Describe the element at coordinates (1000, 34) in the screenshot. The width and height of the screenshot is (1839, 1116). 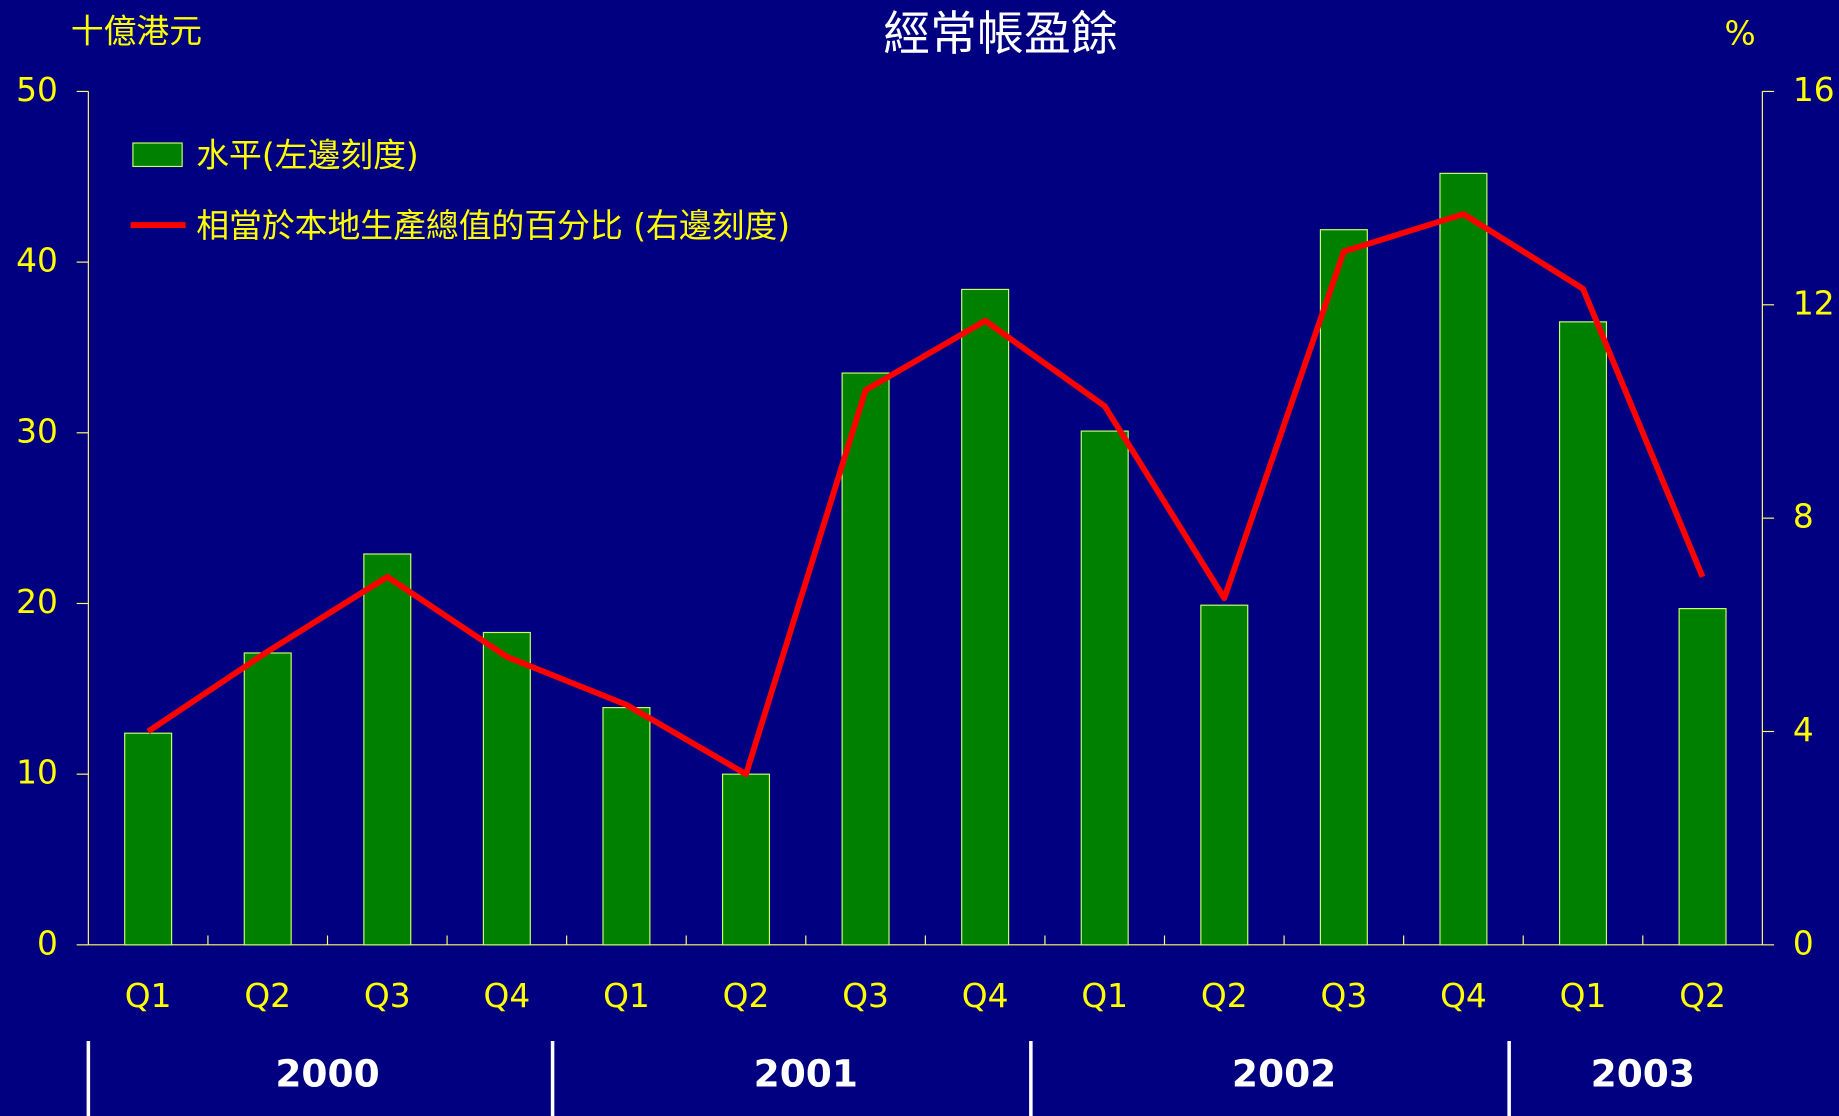
I see `chart-title: 經常帳盈餘` at that location.